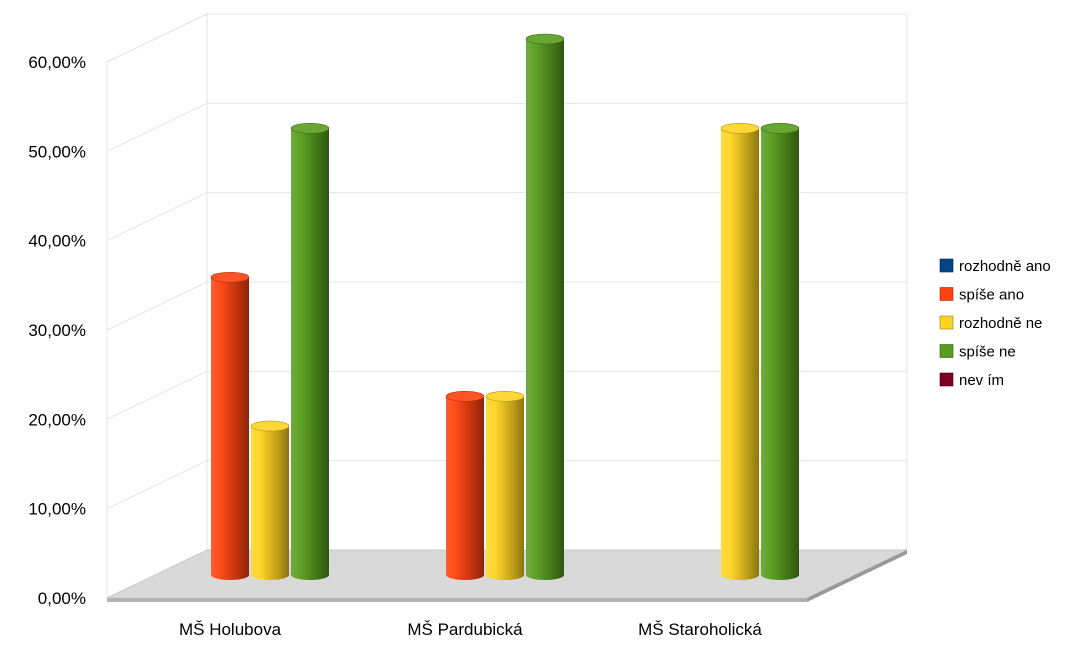  I want to click on legend-label: rozhodně ano, so click(1005, 266).